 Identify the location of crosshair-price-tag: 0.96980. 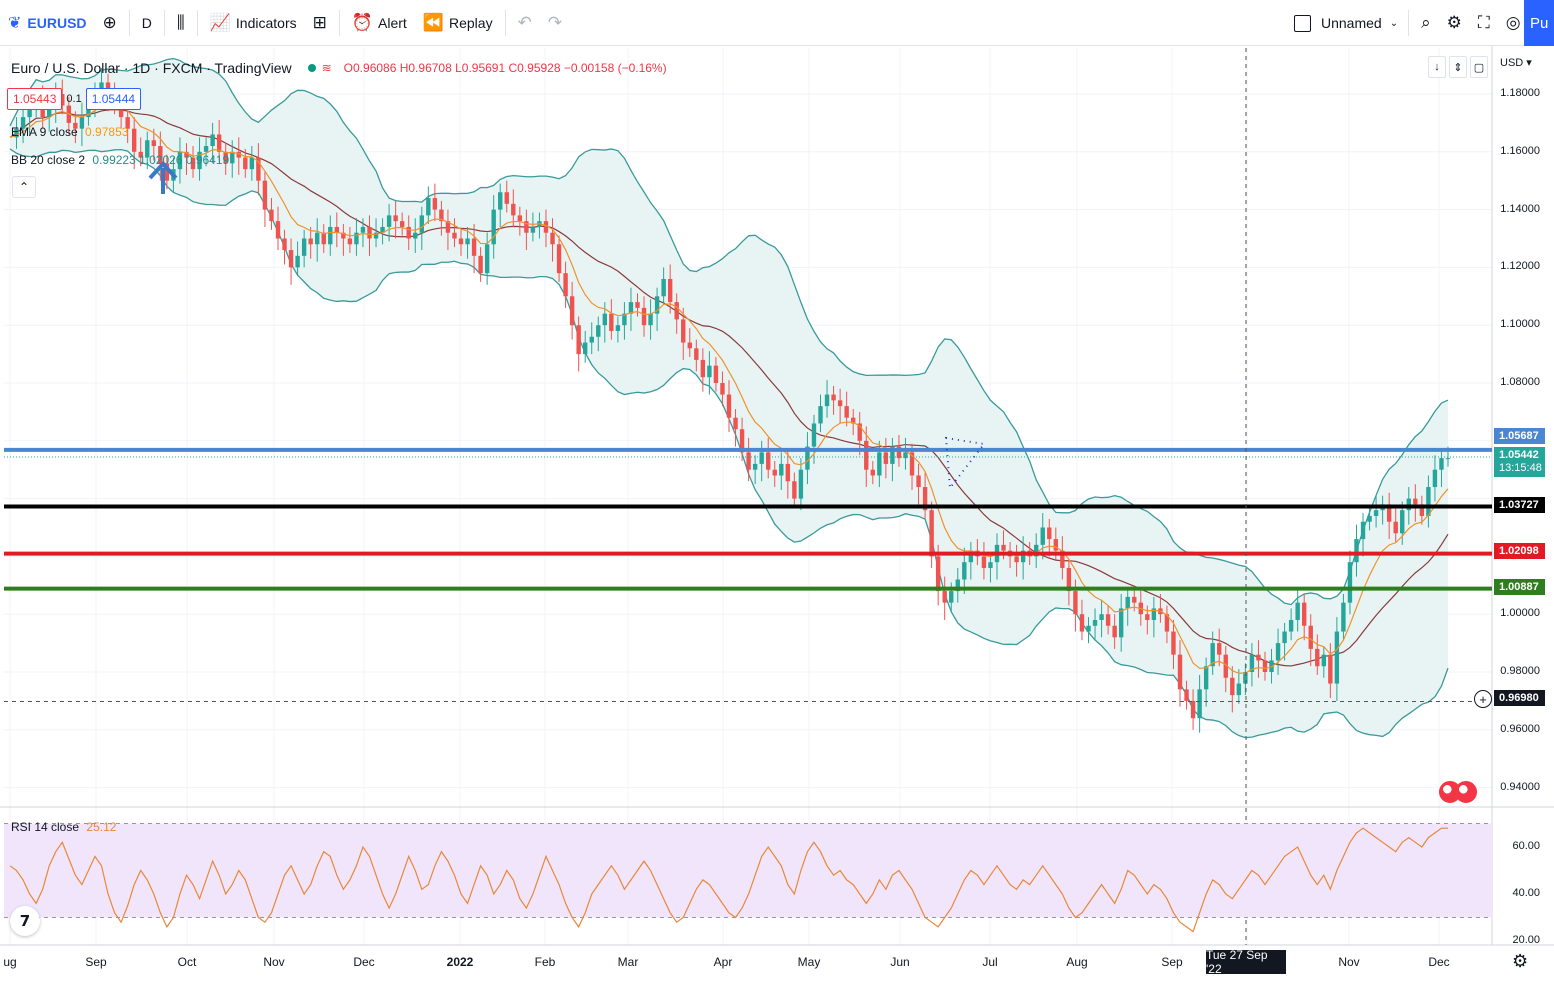
(1519, 698).